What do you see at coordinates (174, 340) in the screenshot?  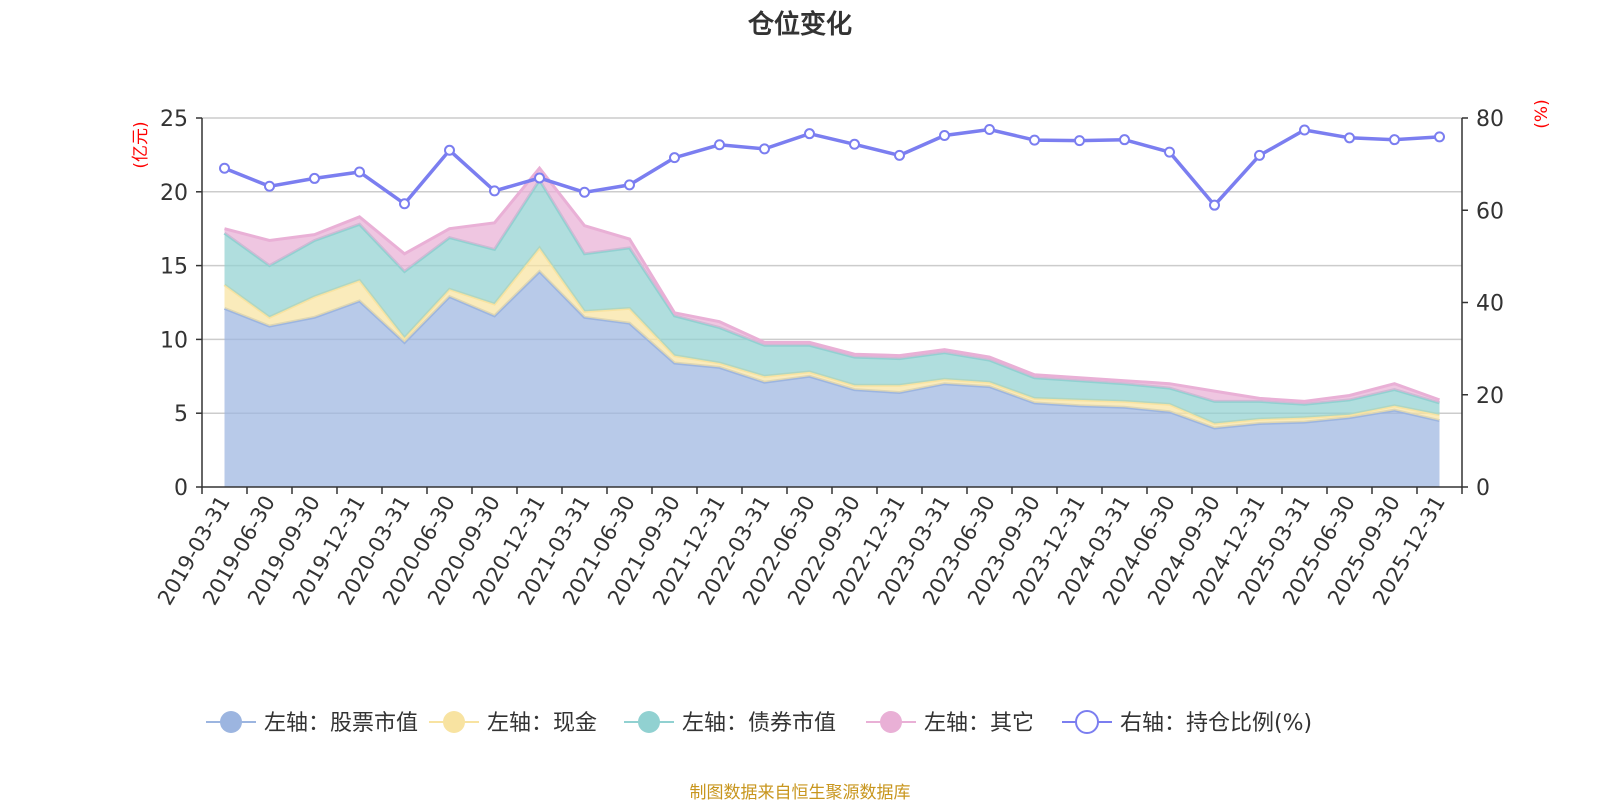 I see `left-tick-label: 10` at bounding box center [174, 340].